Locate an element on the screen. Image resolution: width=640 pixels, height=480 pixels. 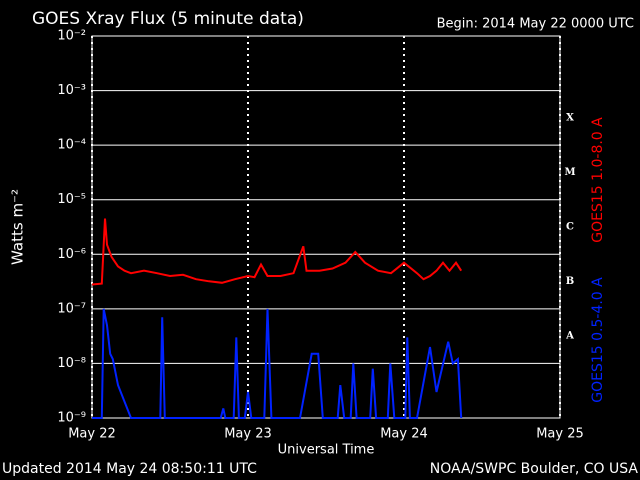
class-label: B is located at coordinates (570, 281).